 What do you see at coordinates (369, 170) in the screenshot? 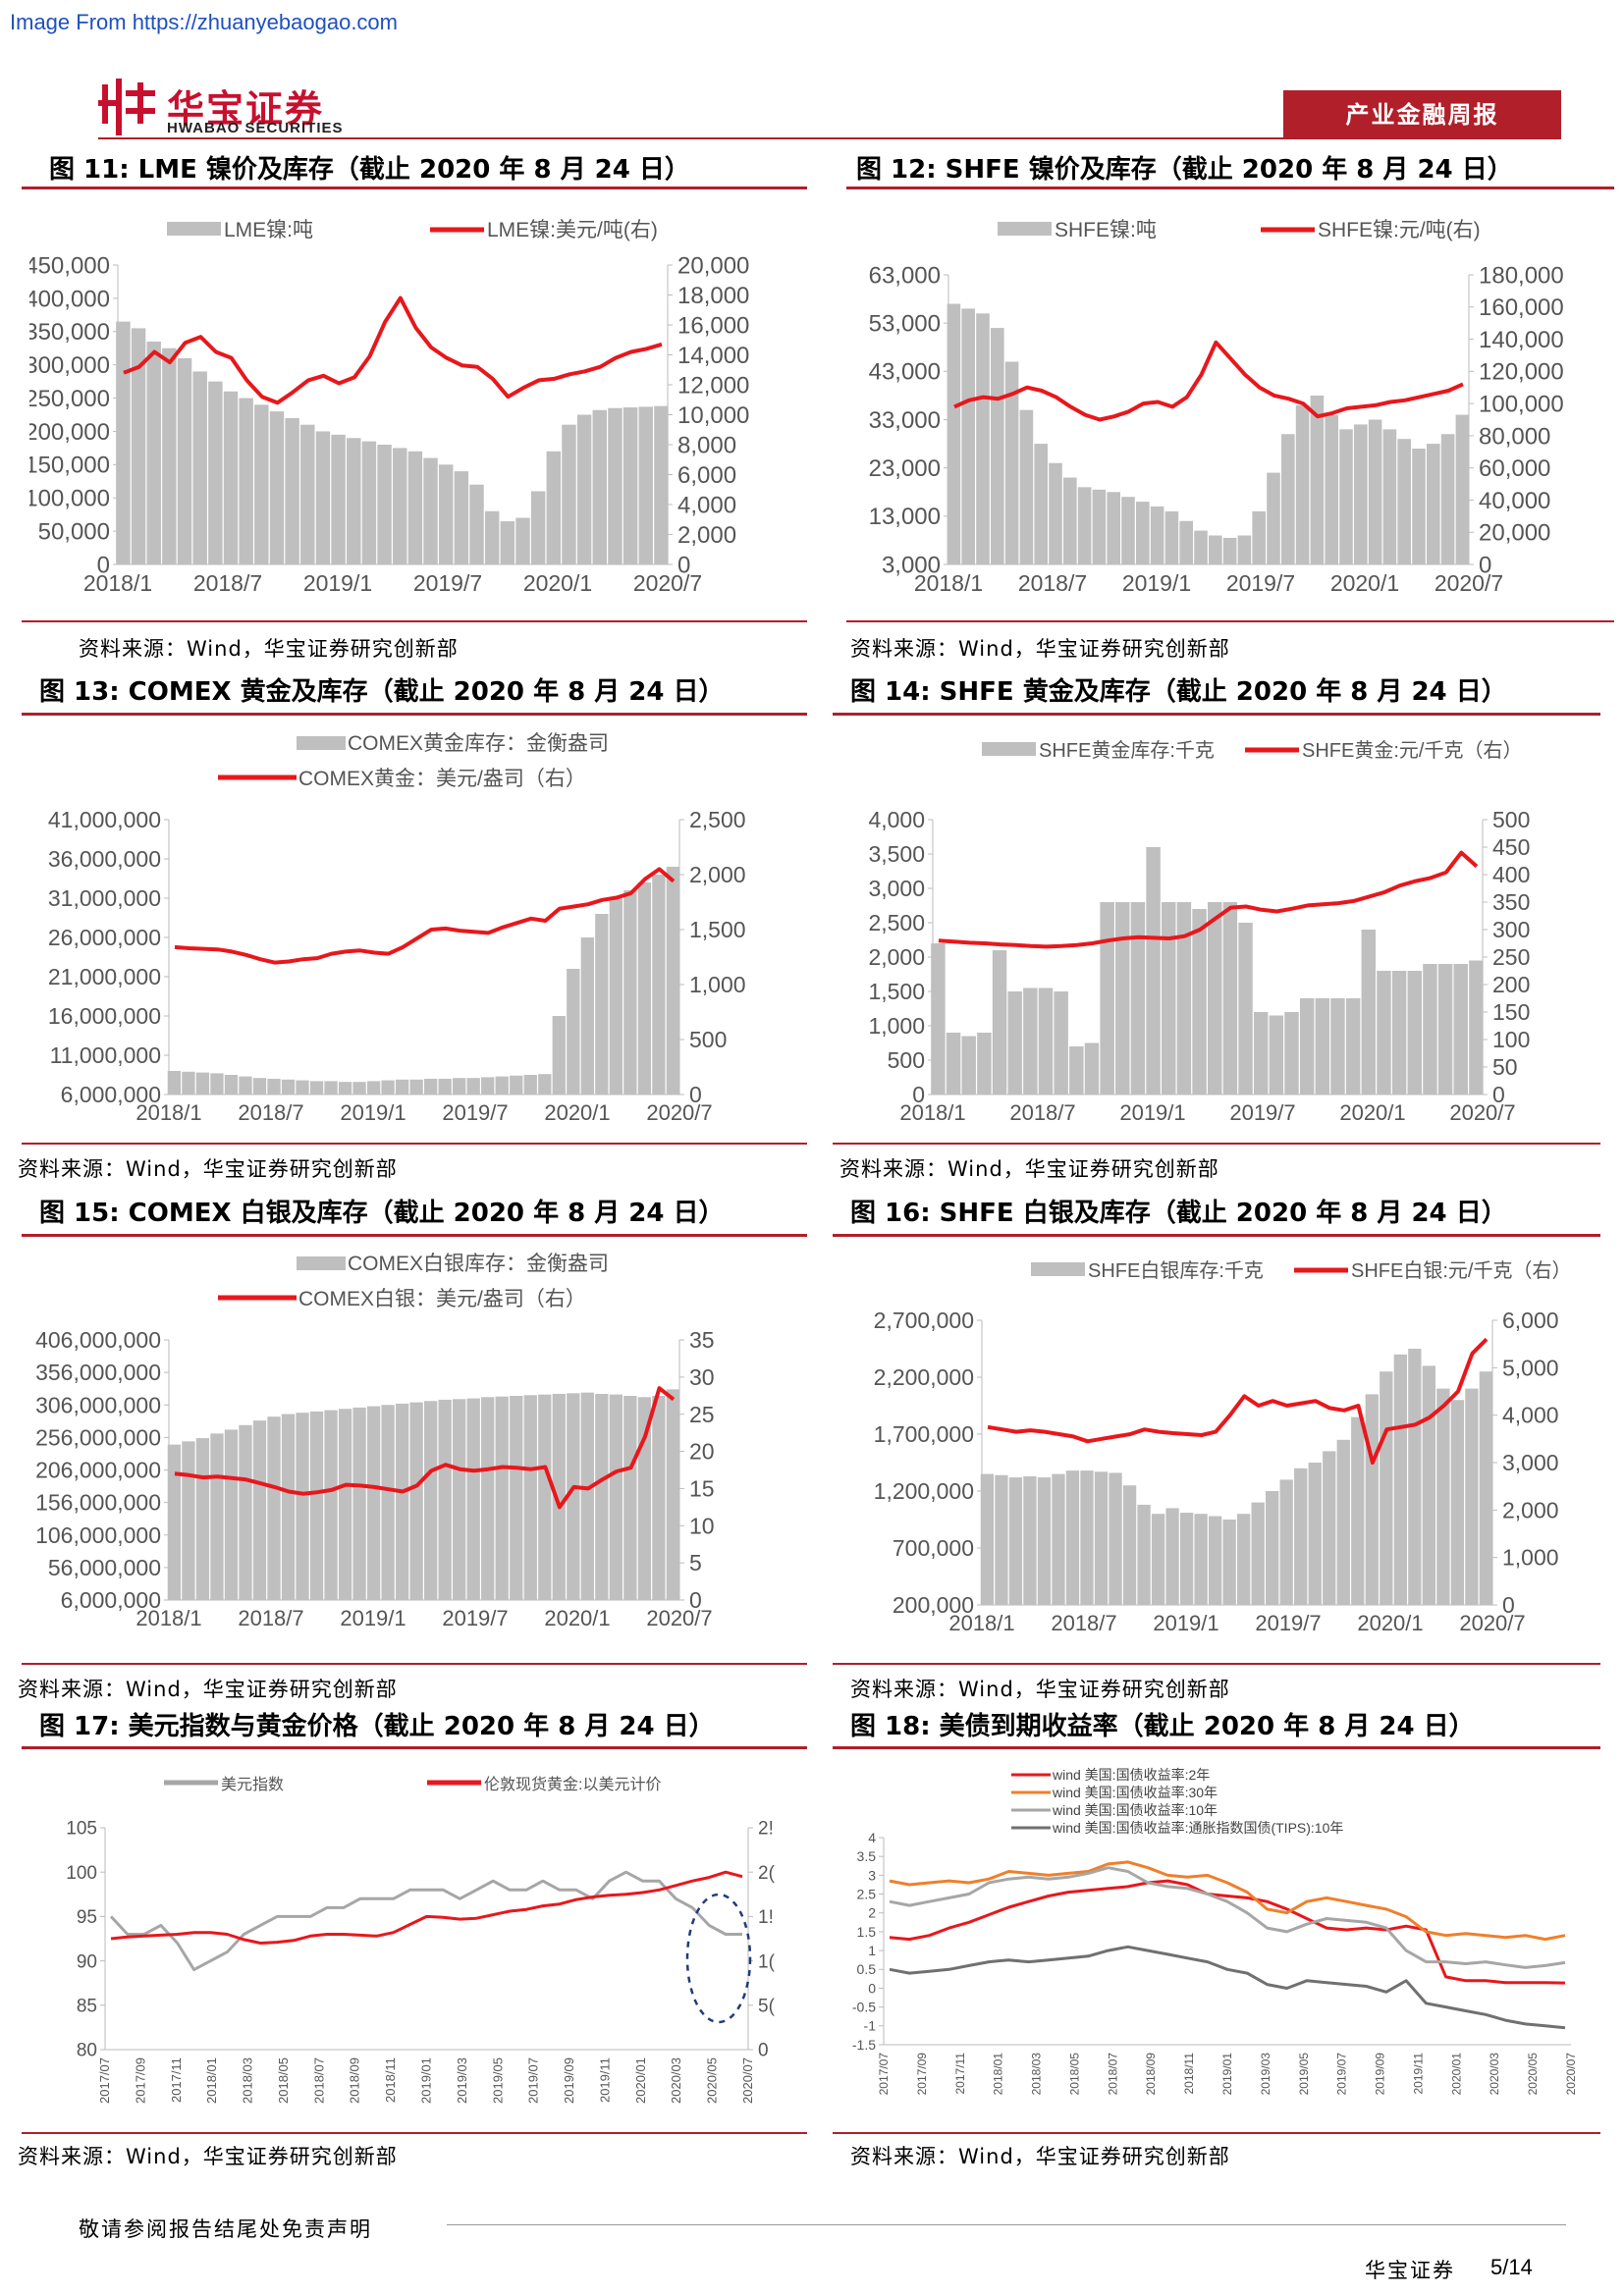
I see `figure-11-title: 图 11: LME 镍价及库存（截止 2020 年 8 月 24 日）` at bounding box center [369, 170].